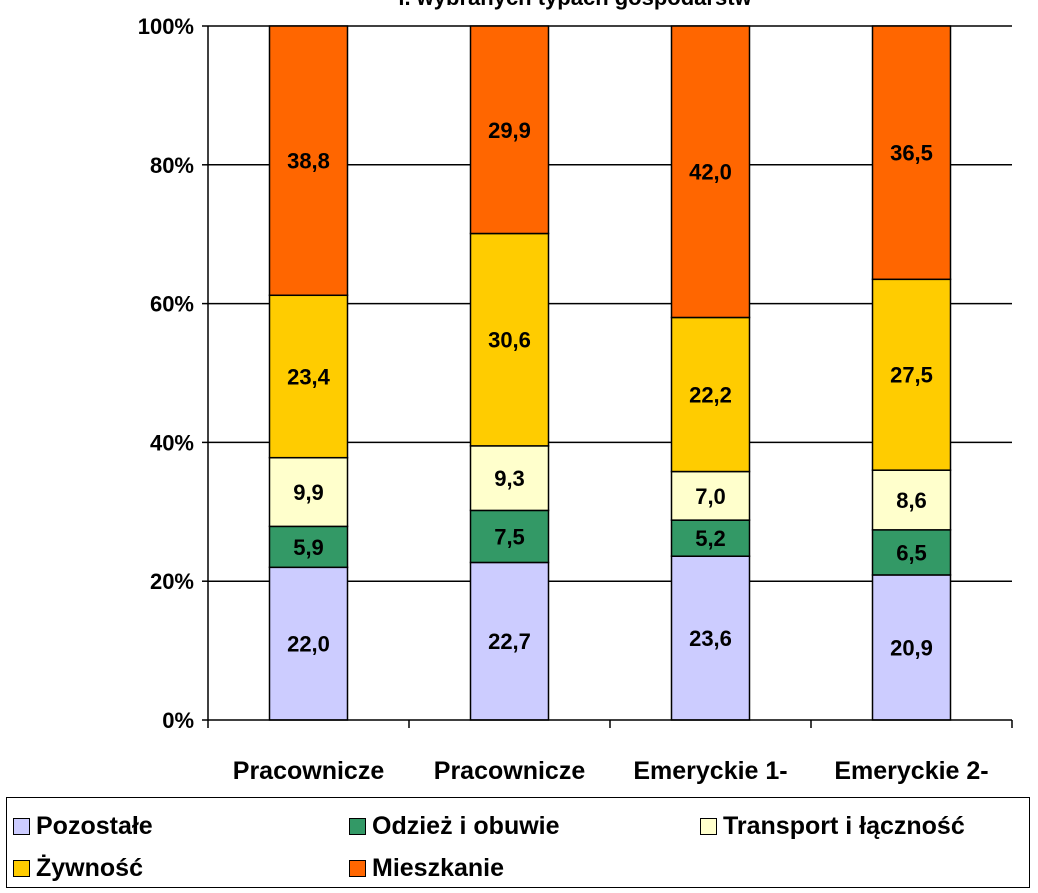 The width and height of the screenshot is (1038, 893). I want to click on legend-item-mieszkanie: Mieszkanie, so click(426, 868).